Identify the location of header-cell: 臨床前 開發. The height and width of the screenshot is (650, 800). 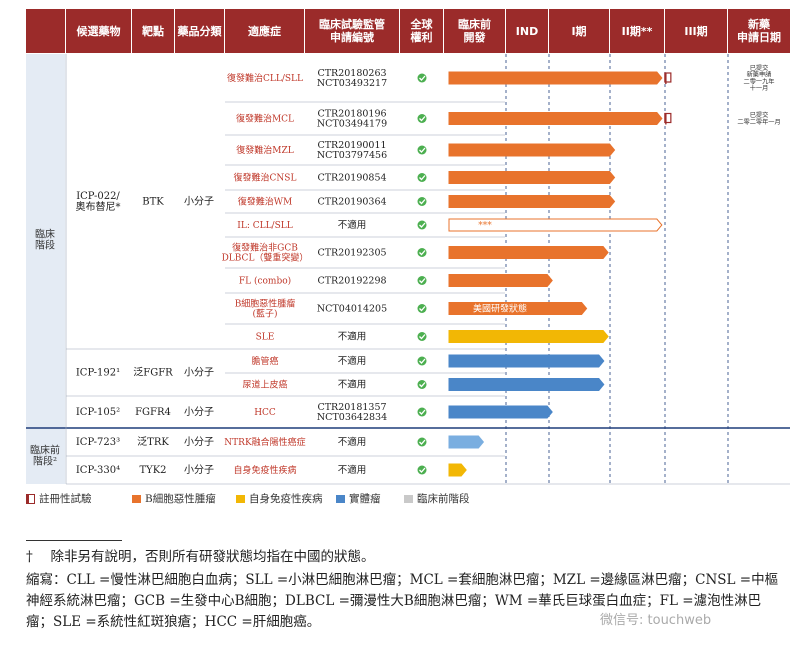
(474, 31).